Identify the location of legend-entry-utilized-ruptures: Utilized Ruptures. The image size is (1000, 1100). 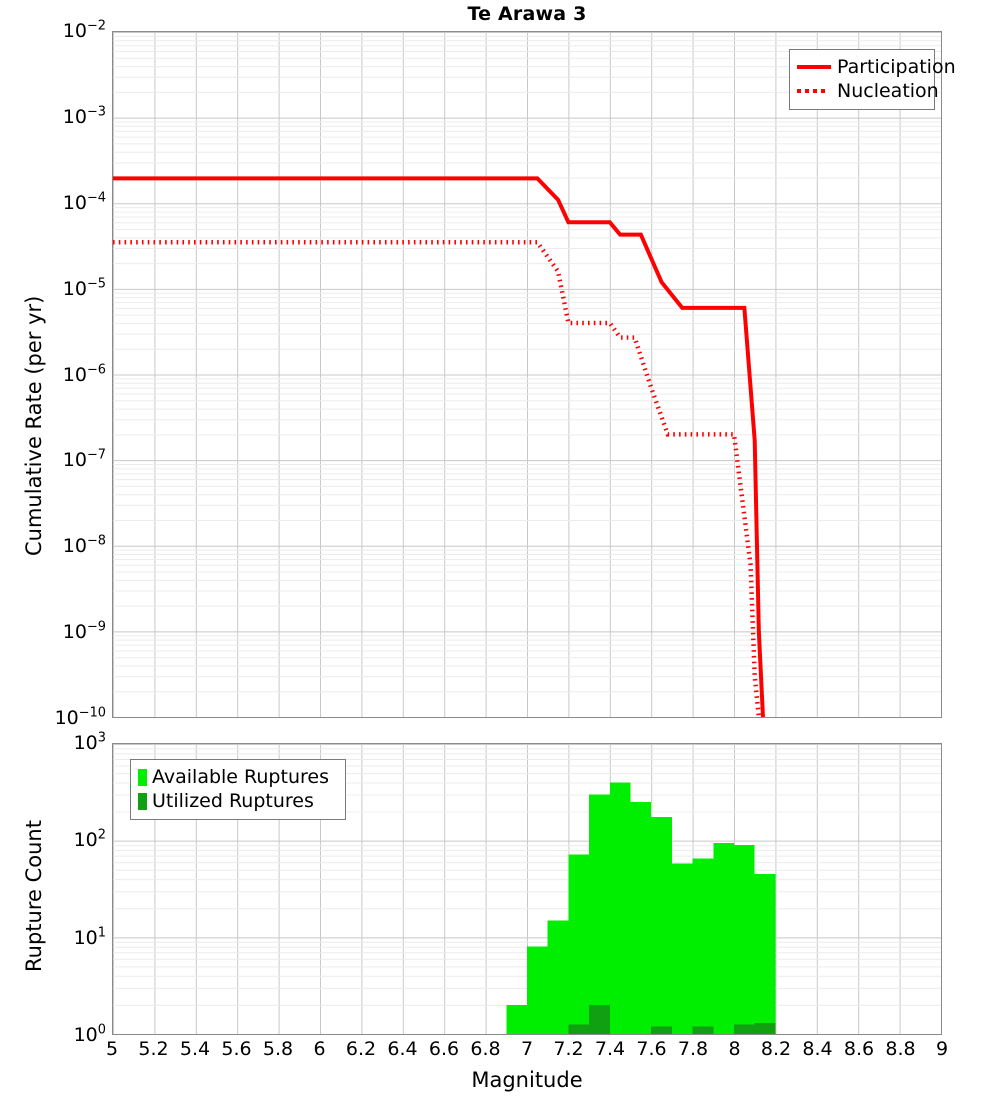
(237, 801).